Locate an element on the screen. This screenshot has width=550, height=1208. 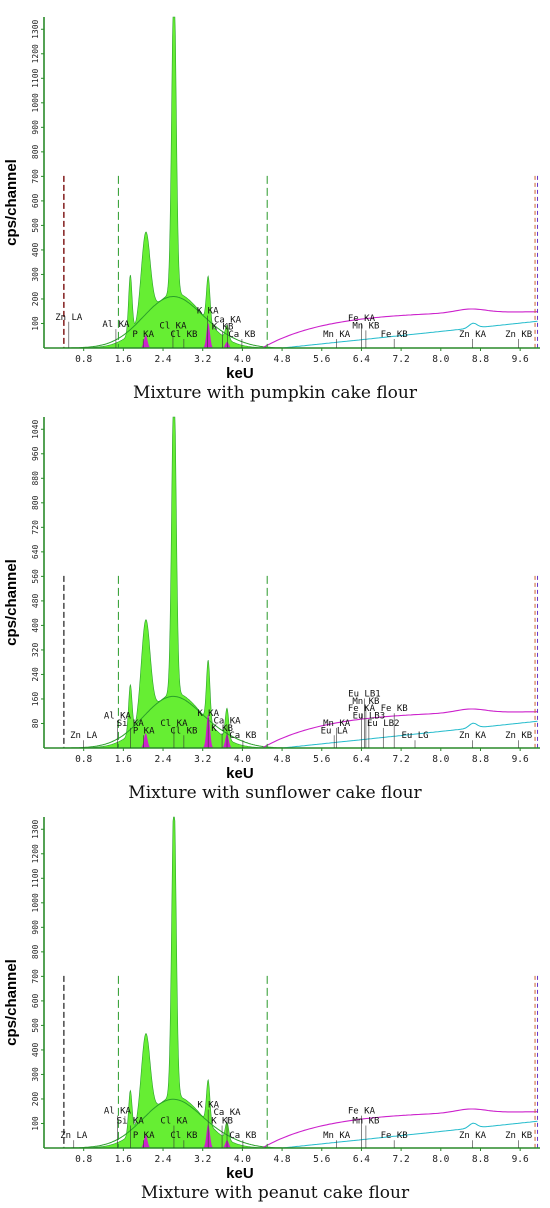
y-tick-label: 320 is located at coordinates (35, 650).